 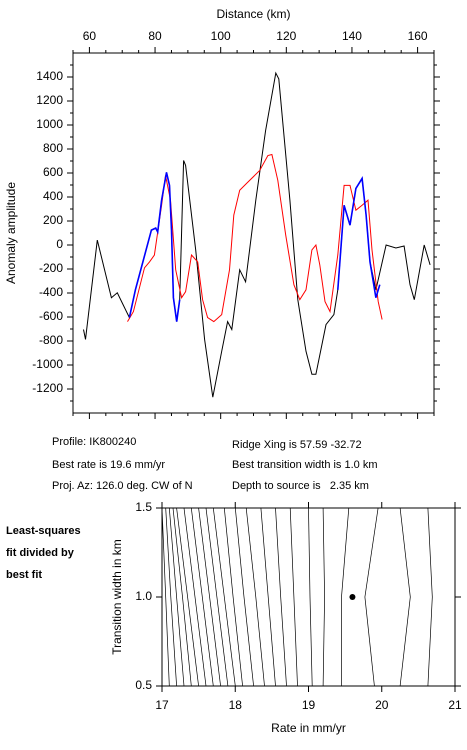 I want to click on info-text: Profile: IK800240, so click(x=94, y=442).